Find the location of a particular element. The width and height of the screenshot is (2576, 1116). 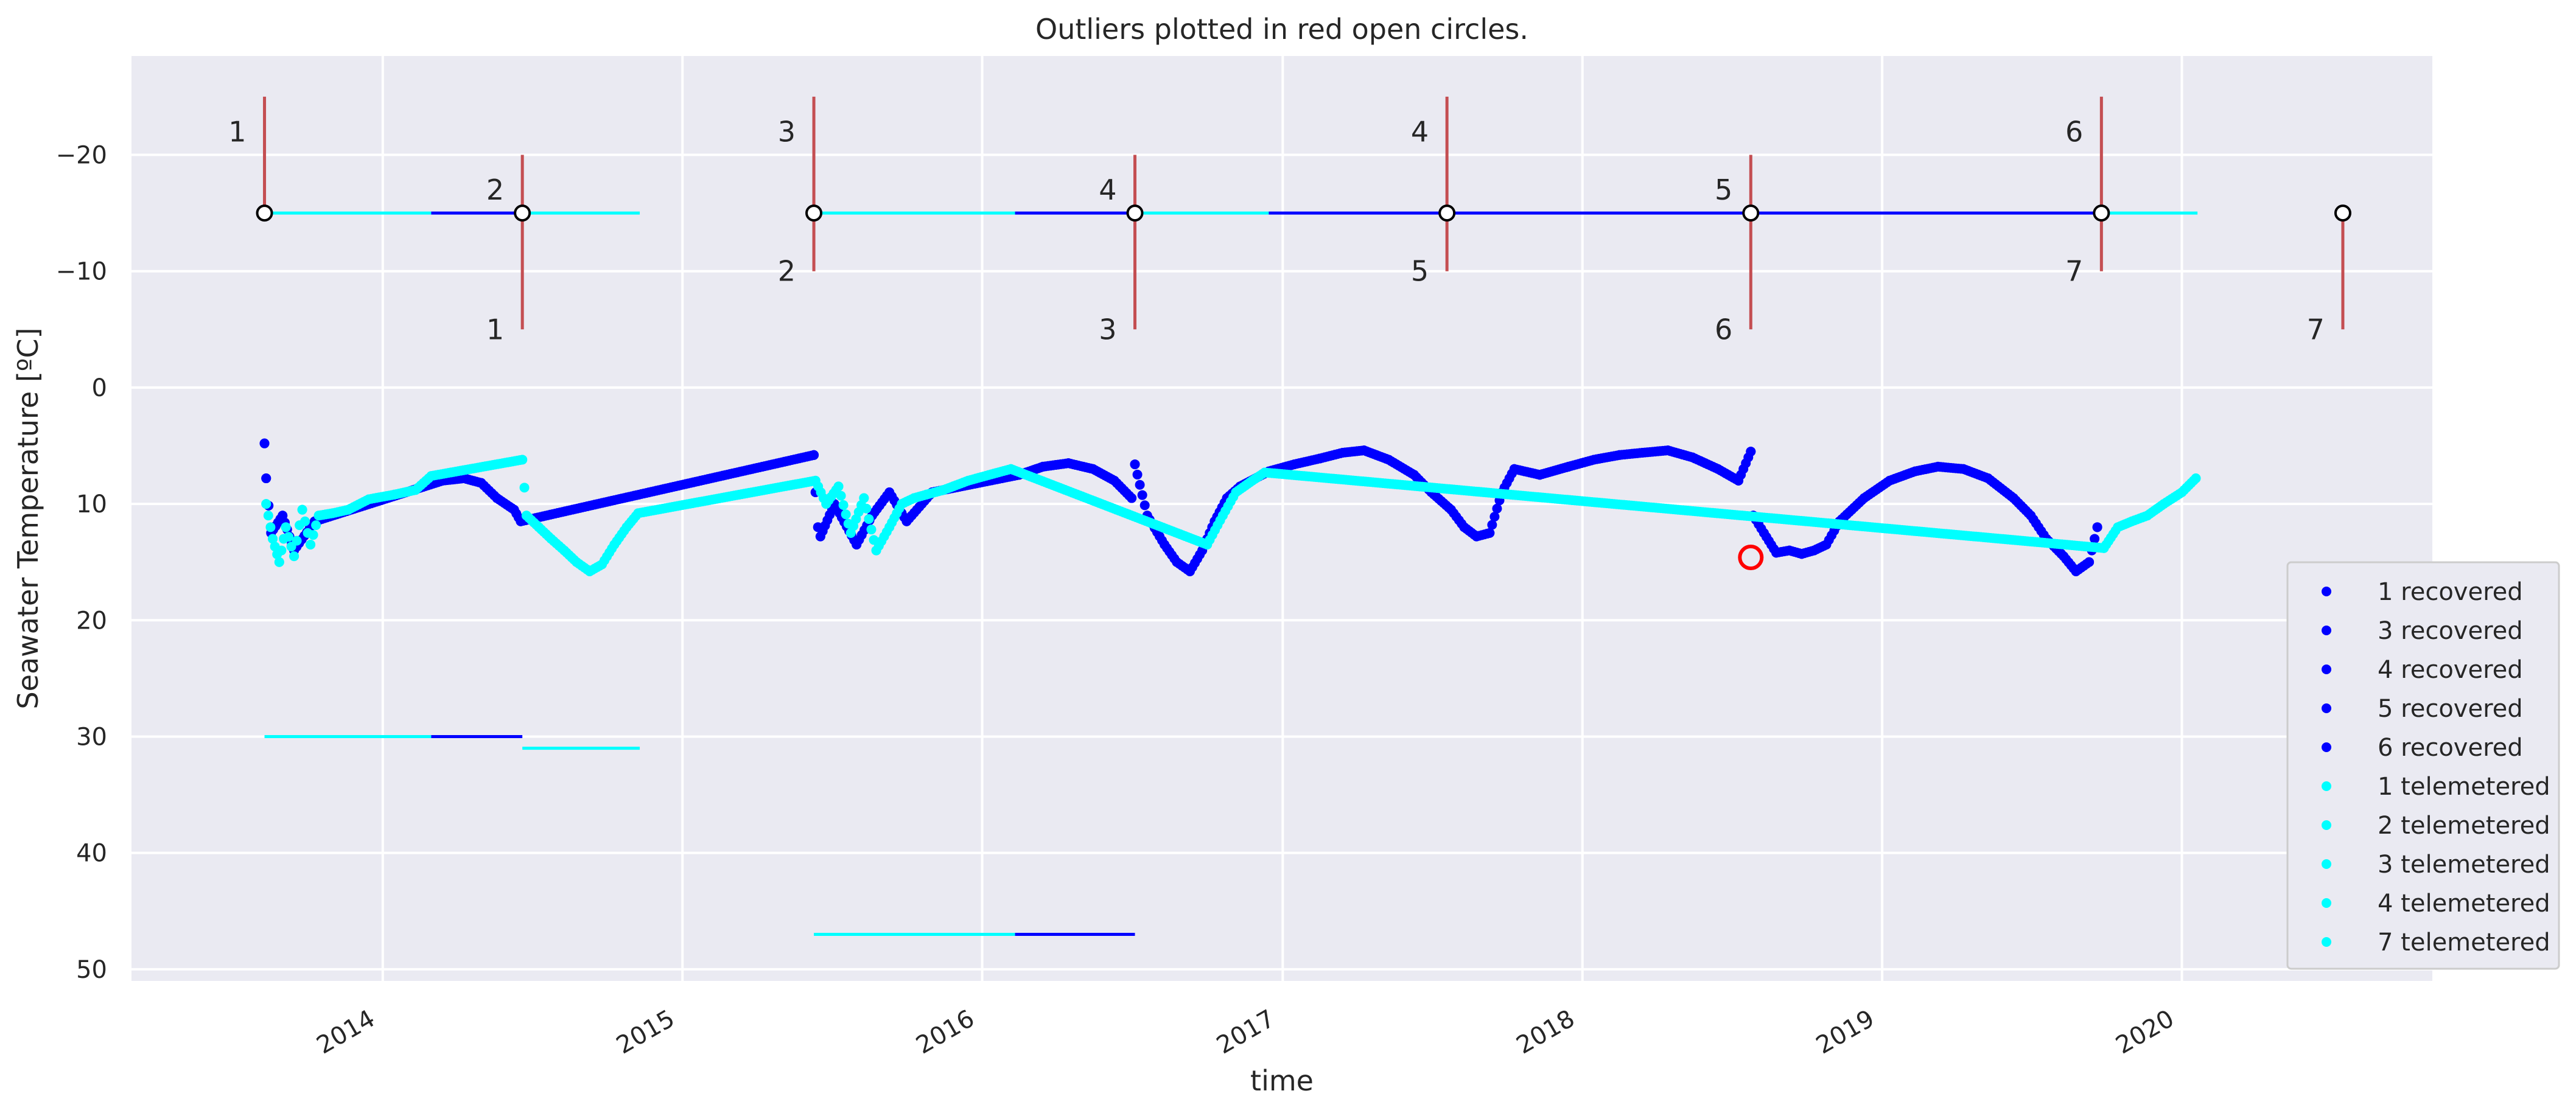

legend-label: 1 telemetered is located at coordinates (2464, 787).